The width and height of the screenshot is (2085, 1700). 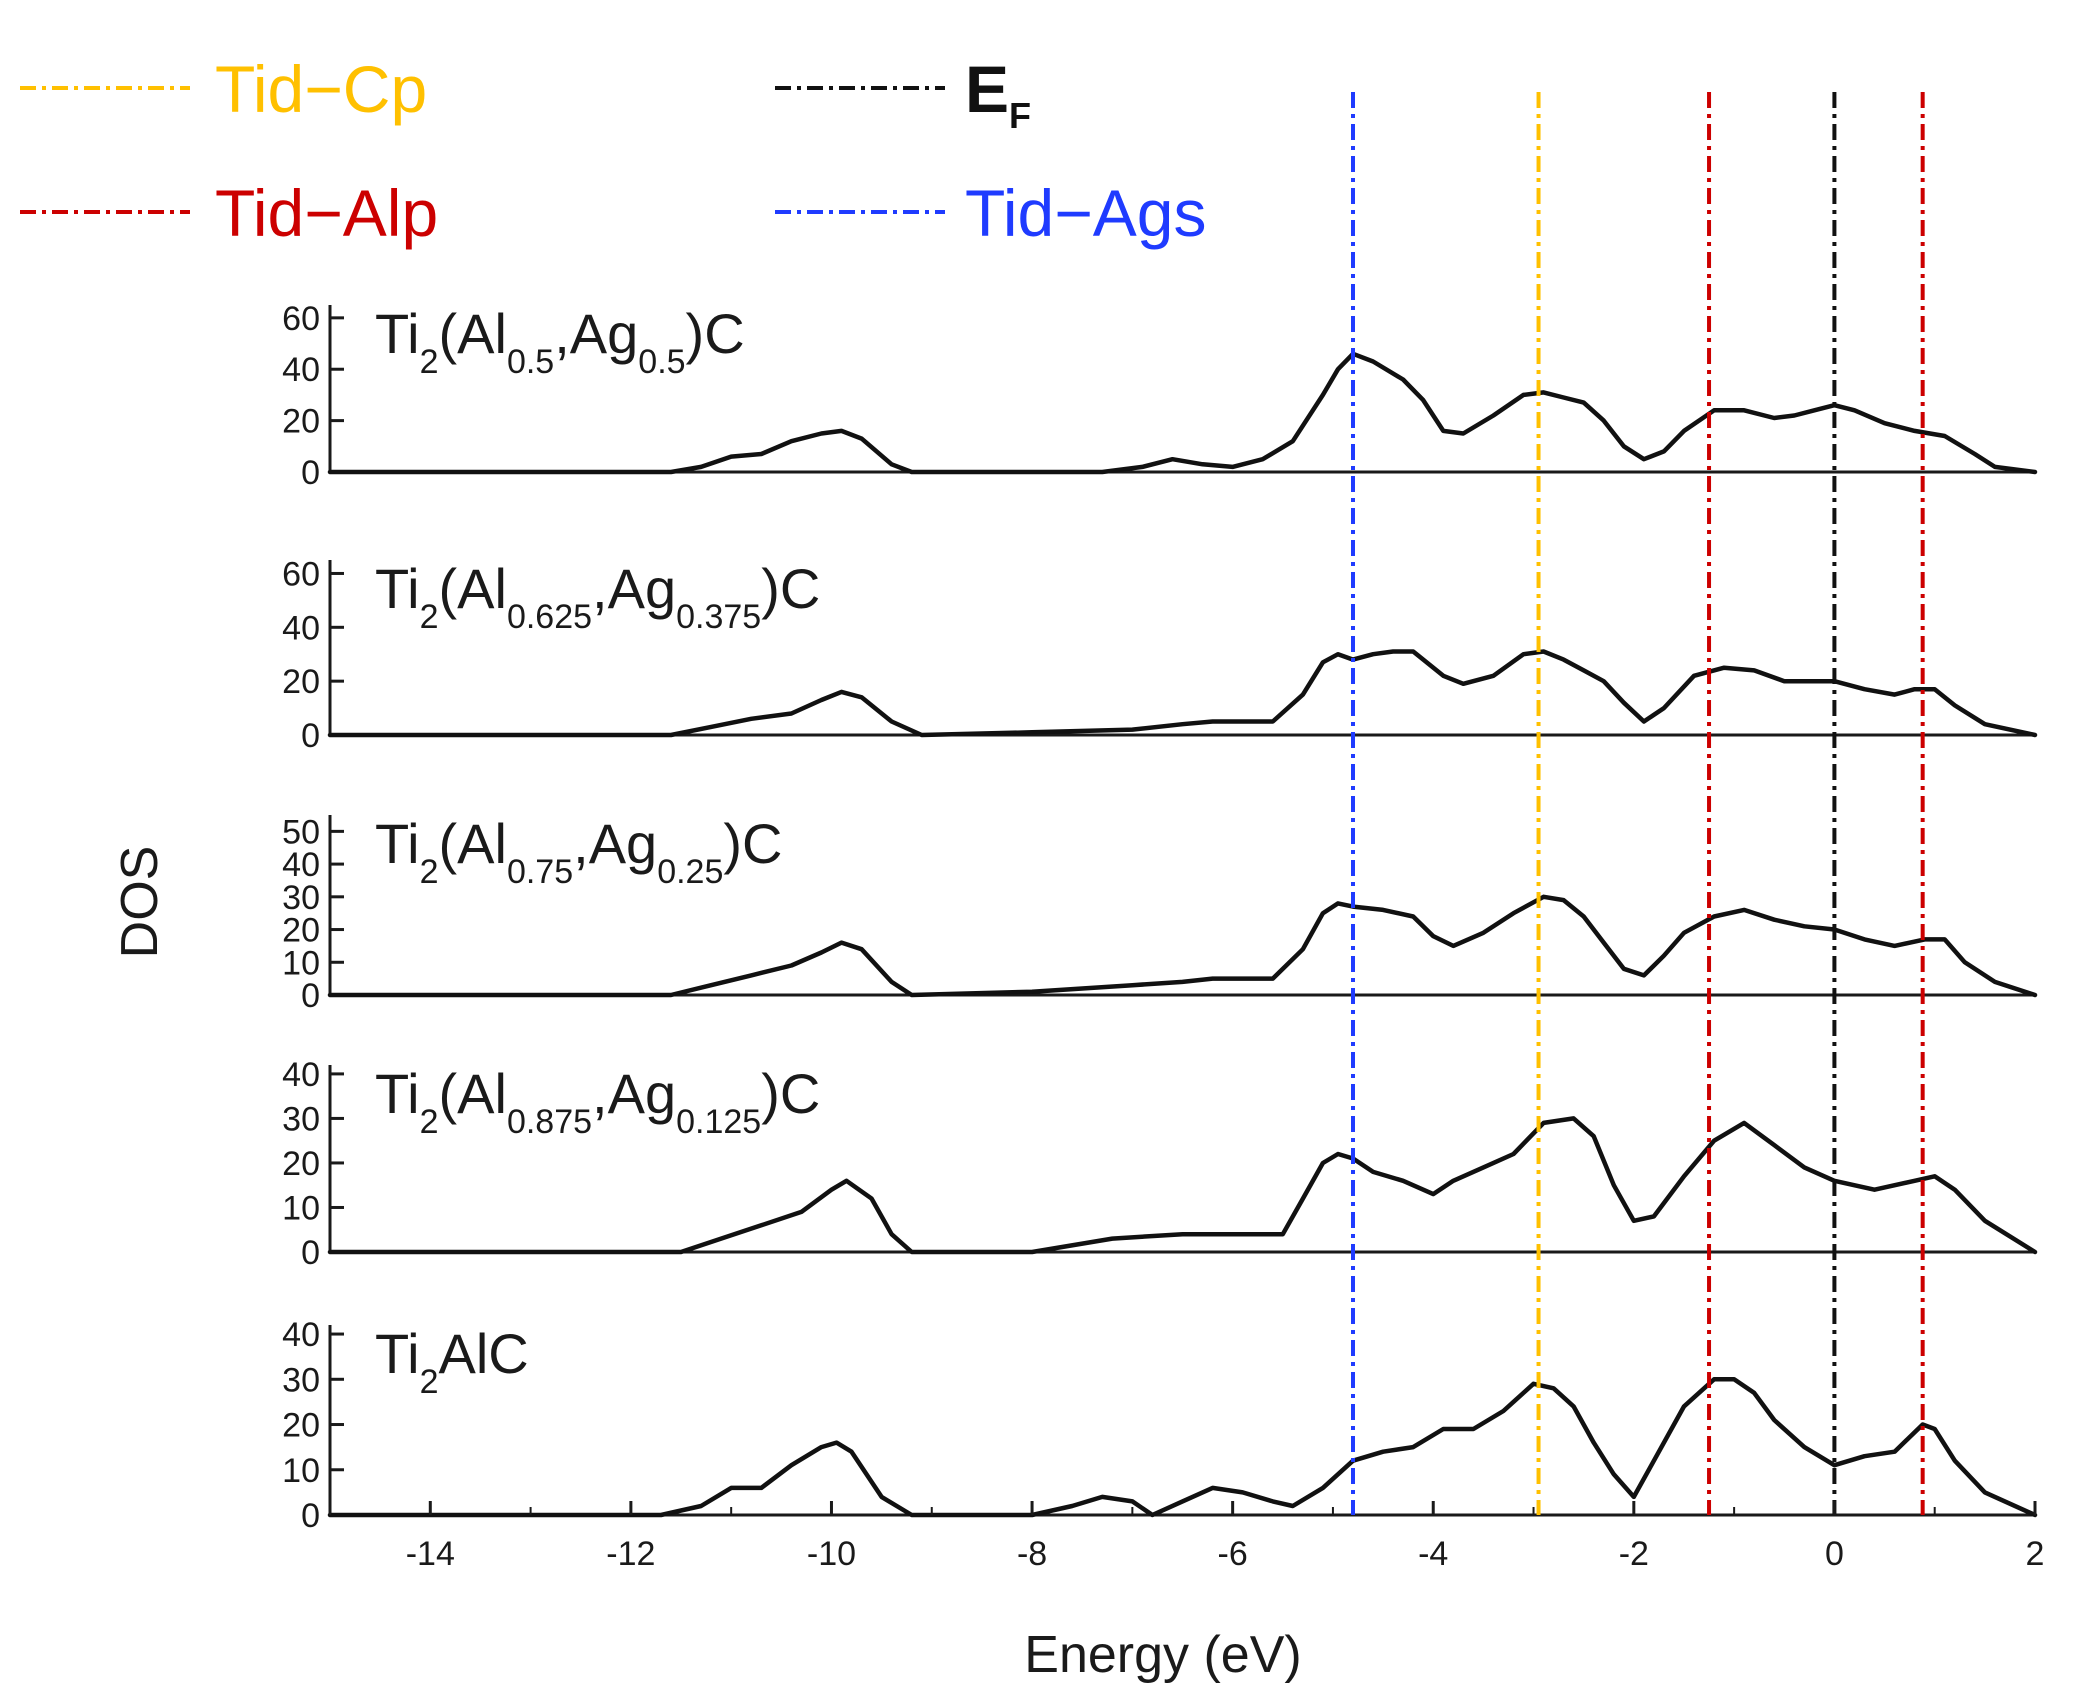 I want to click on legend-item: Tid−Cp, so click(x=223, y=89).